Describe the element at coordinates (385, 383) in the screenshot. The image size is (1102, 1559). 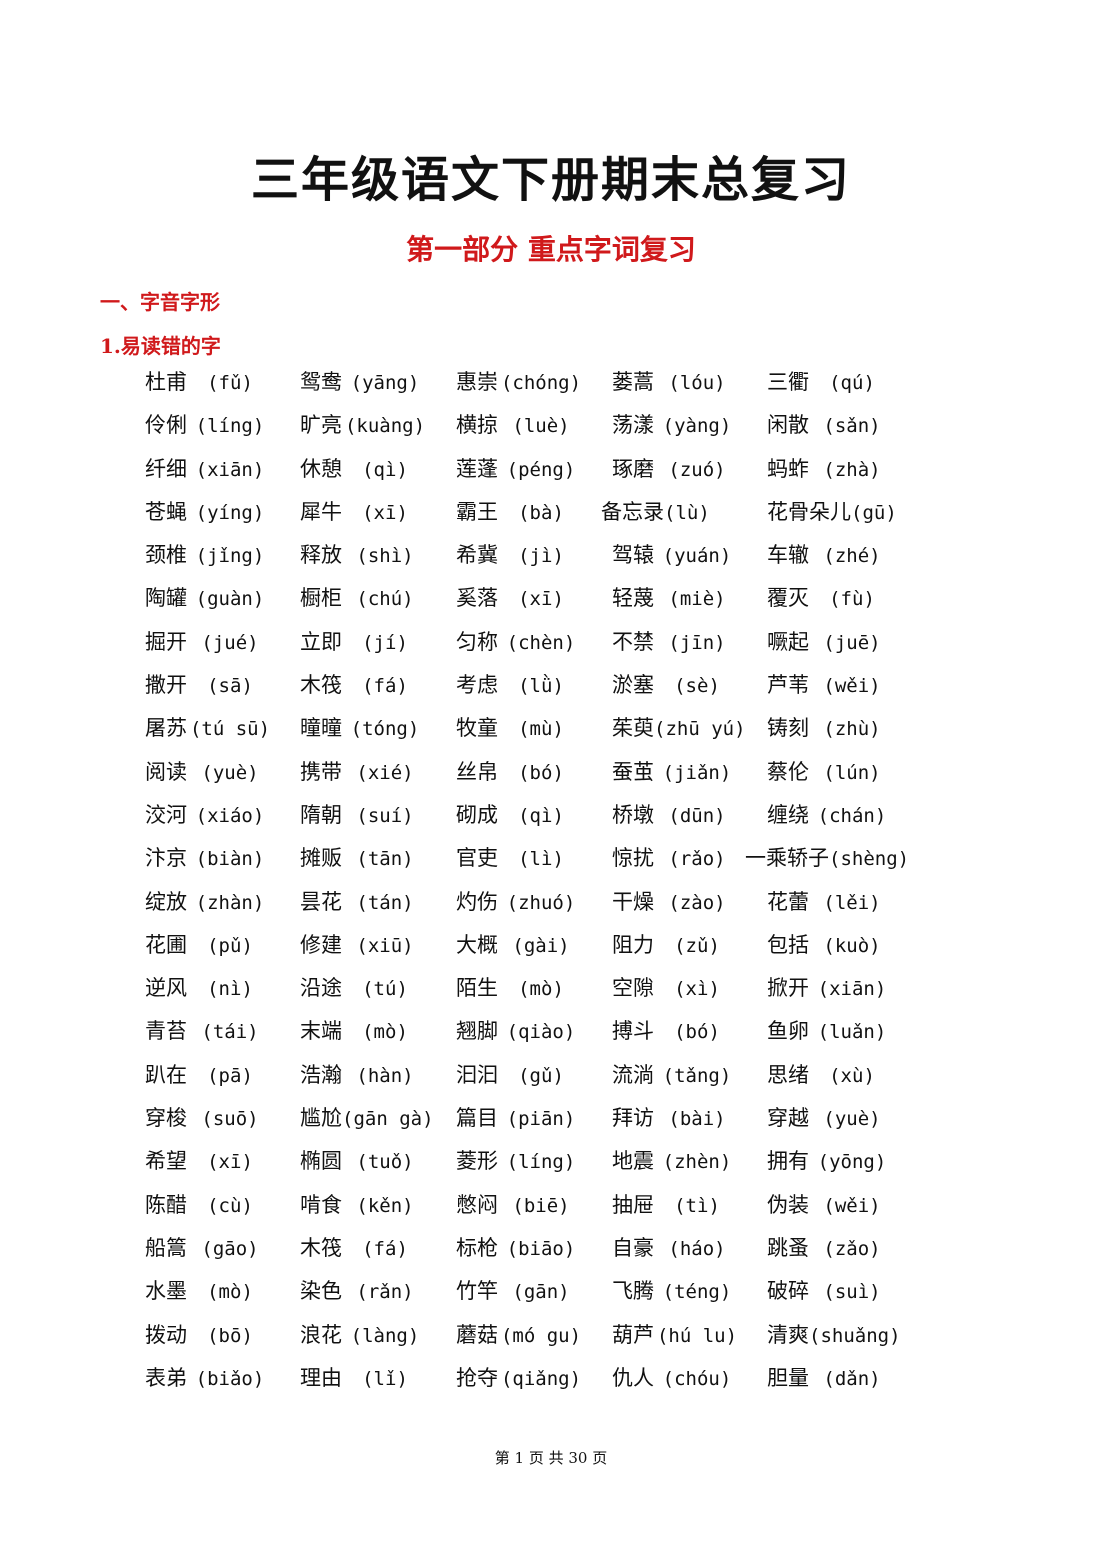
I see `pinyin: yāng` at that location.